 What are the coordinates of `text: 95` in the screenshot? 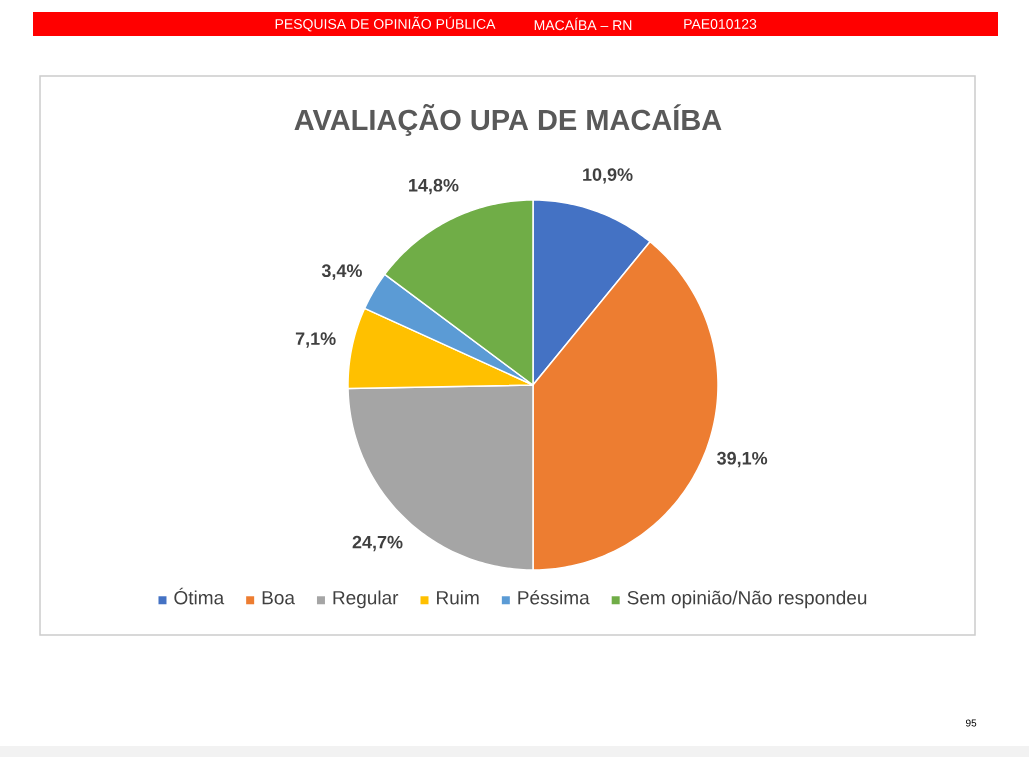 It's located at (971, 723).